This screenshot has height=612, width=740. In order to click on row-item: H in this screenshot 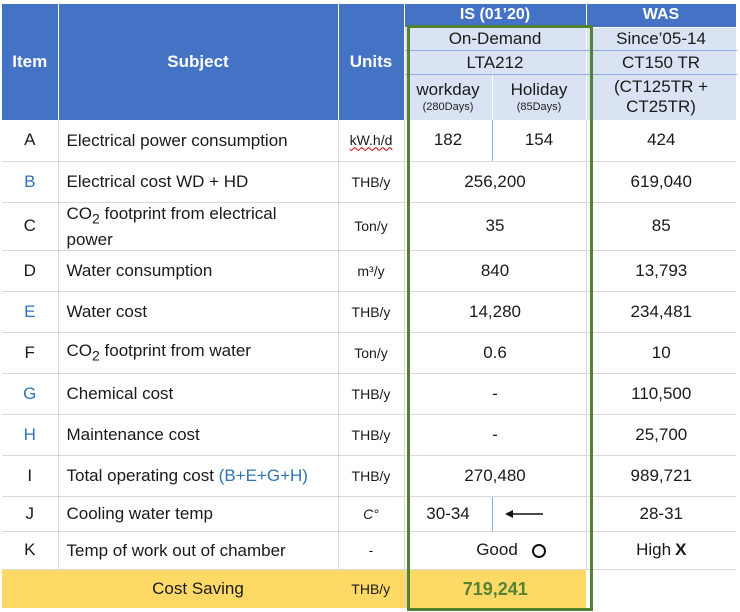, I will do `click(30, 435)`.